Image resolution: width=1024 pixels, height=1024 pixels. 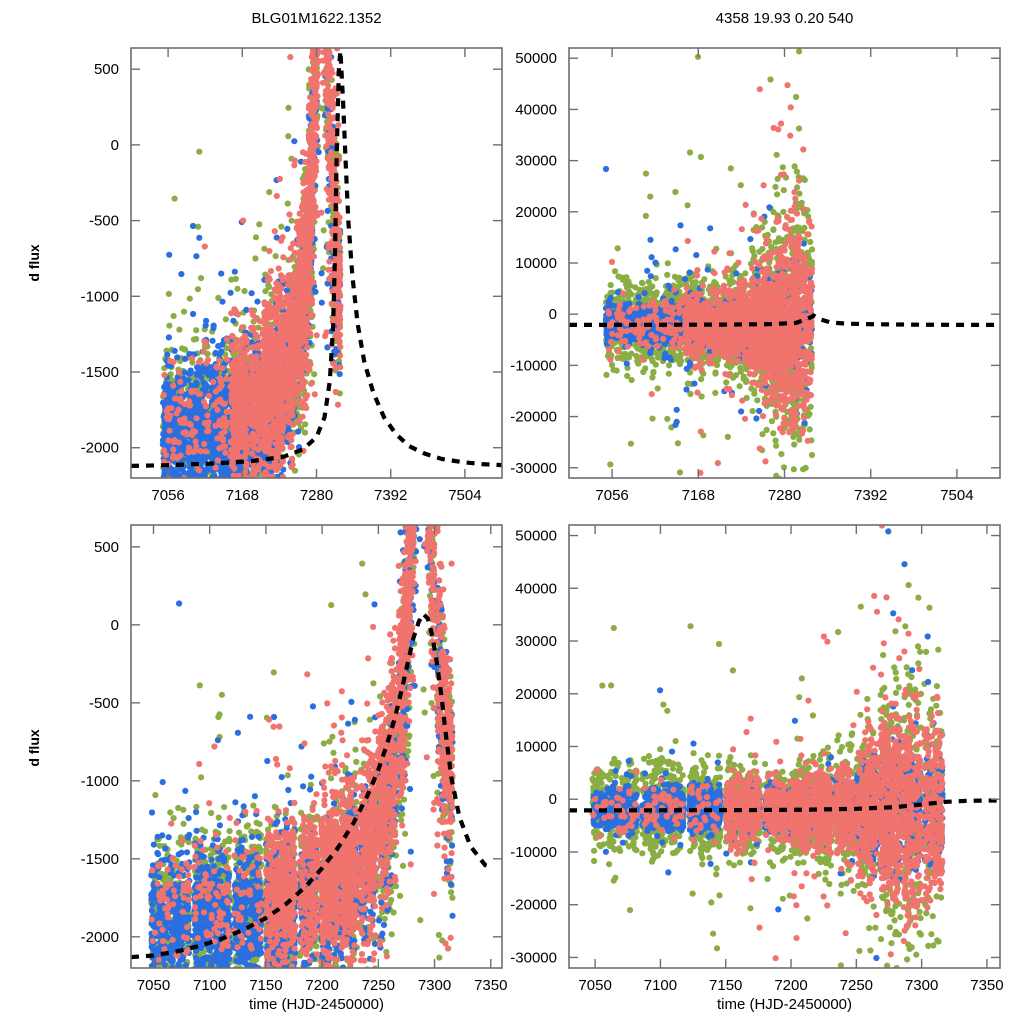 What do you see at coordinates (316, 1004) in the screenshot?
I see `x-axis-label-bottom-left: time (HJD-2450000)` at bounding box center [316, 1004].